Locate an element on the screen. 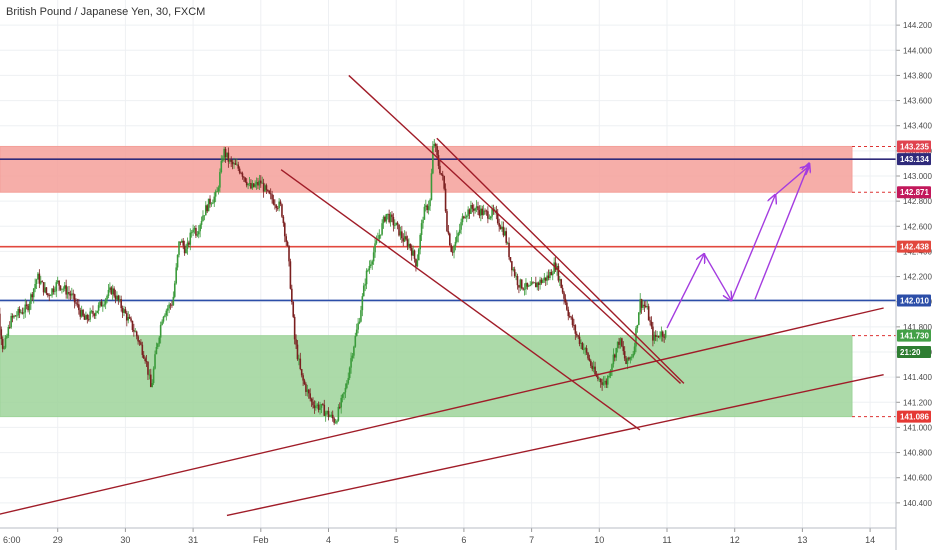  projection-arrow is located at coordinates (685, 291).